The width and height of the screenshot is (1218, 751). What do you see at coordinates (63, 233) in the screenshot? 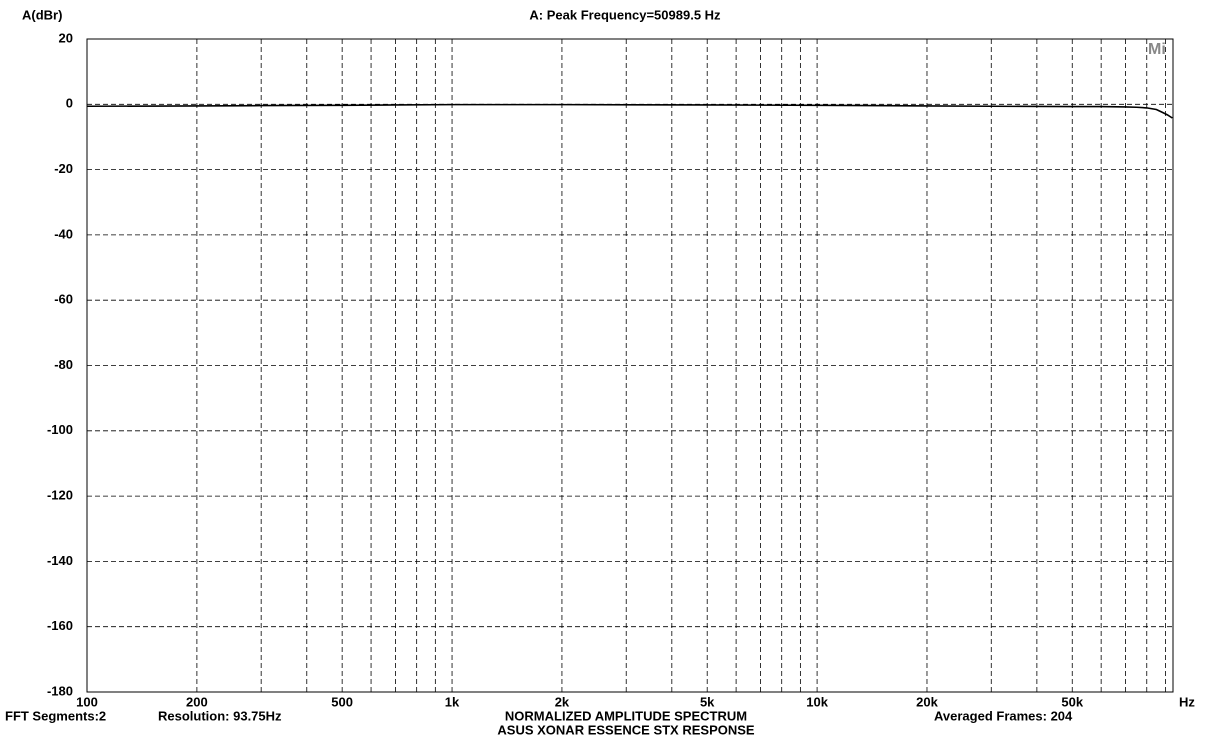
I see `y-tick-label: -40` at bounding box center [63, 233].